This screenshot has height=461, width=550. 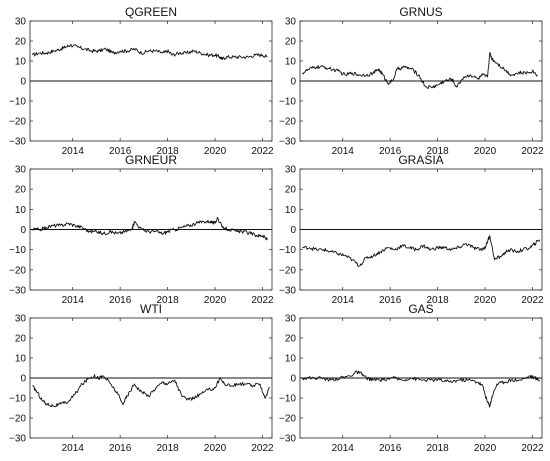 I want to click on y-tick-label-qgreen-6: −30, so click(x=17, y=142).